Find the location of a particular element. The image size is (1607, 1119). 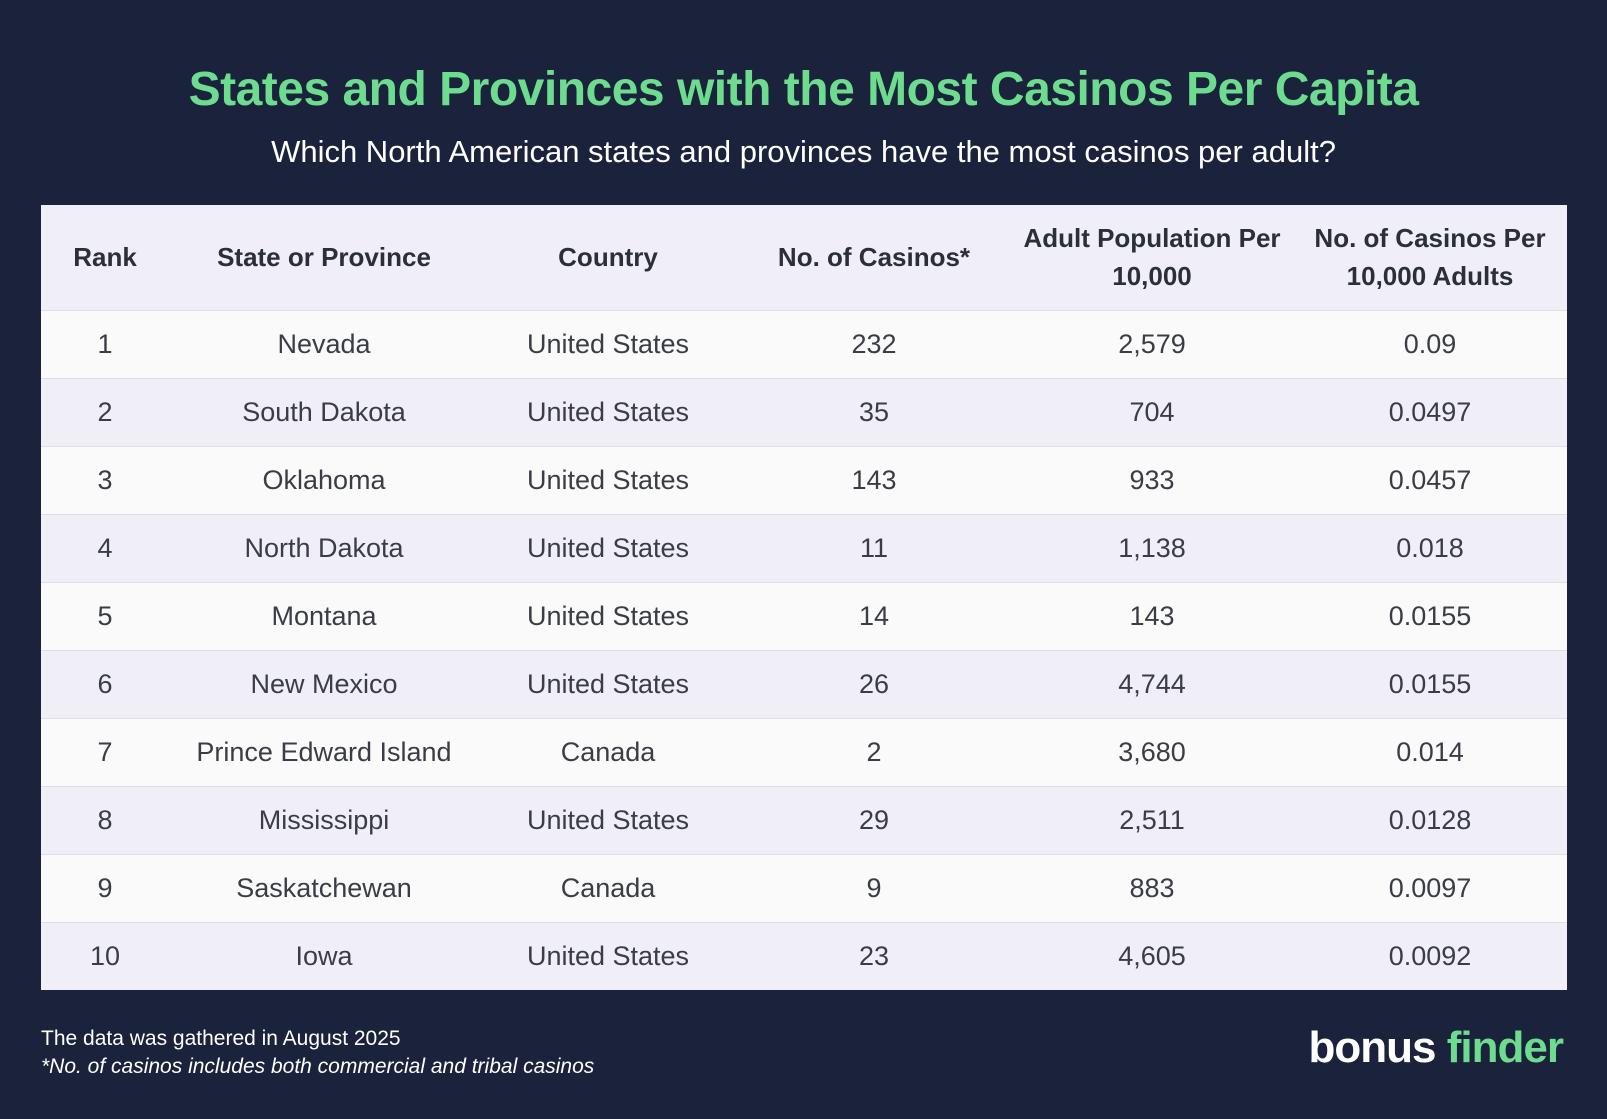

cell-casinos-per-10000: 0.0497 is located at coordinates (1430, 411).